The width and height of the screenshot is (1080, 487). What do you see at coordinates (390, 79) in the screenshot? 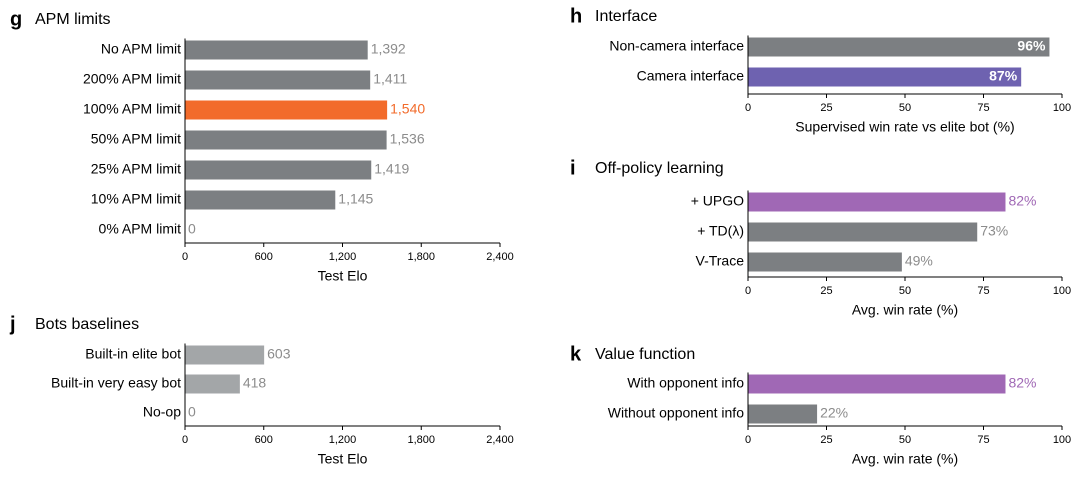
I see `value-label-g-1: 1,411` at bounding box center [390, 79].